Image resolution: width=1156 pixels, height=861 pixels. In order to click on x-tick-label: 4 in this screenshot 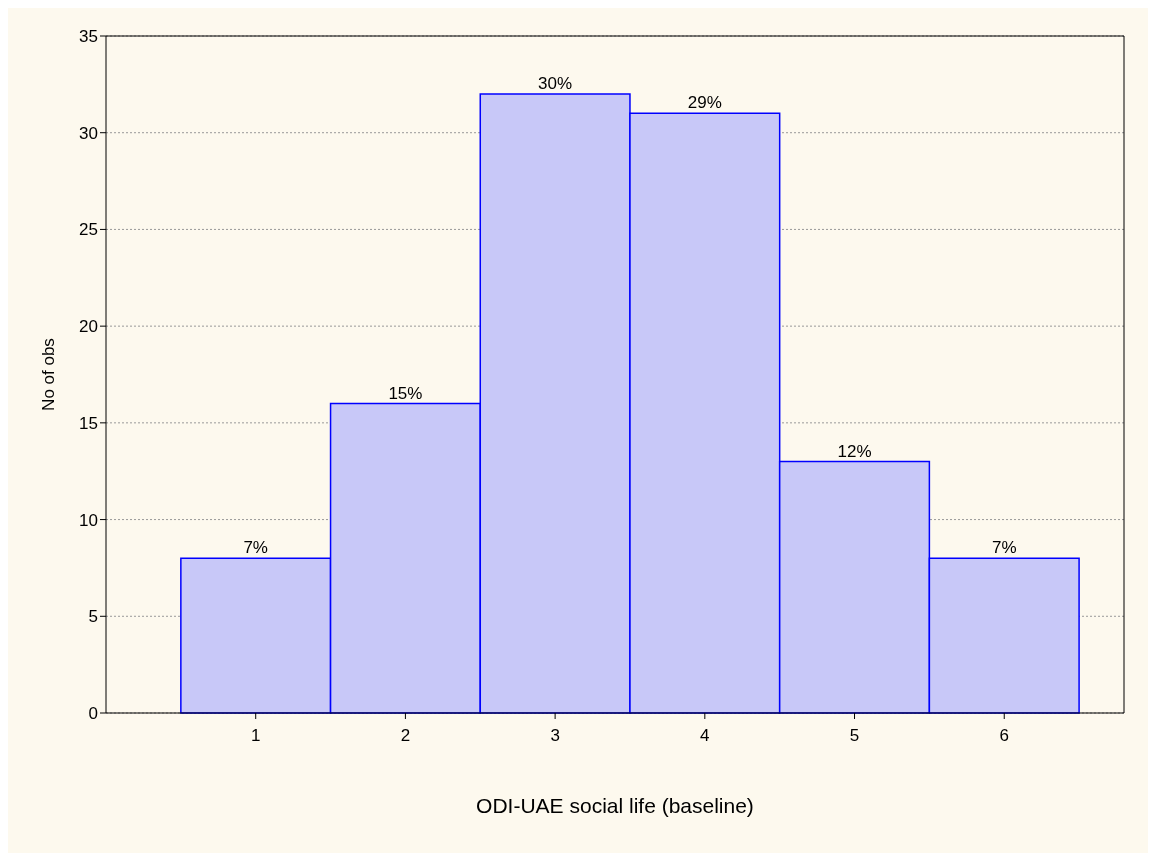, I will do `click(705, 736)`.